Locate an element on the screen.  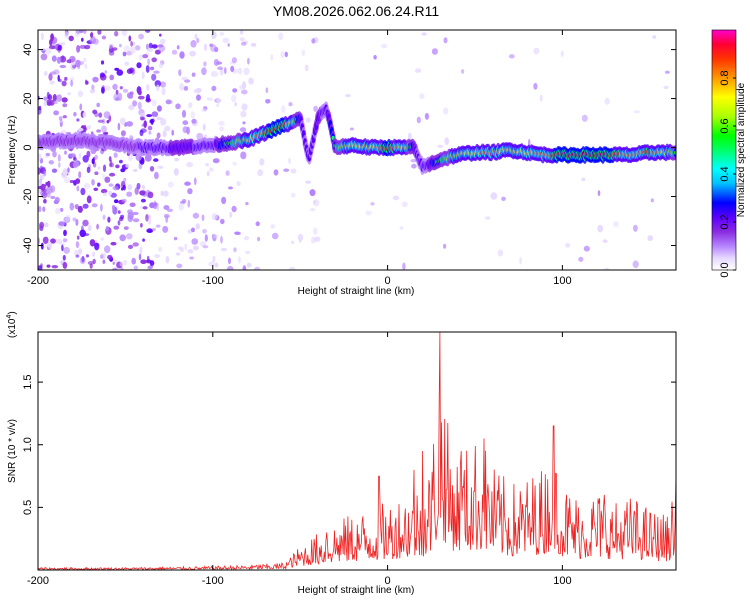
colorbar-ticks: 0.0 0.2 0.4 0.6 0.8 is located at coordinates (727, 174).